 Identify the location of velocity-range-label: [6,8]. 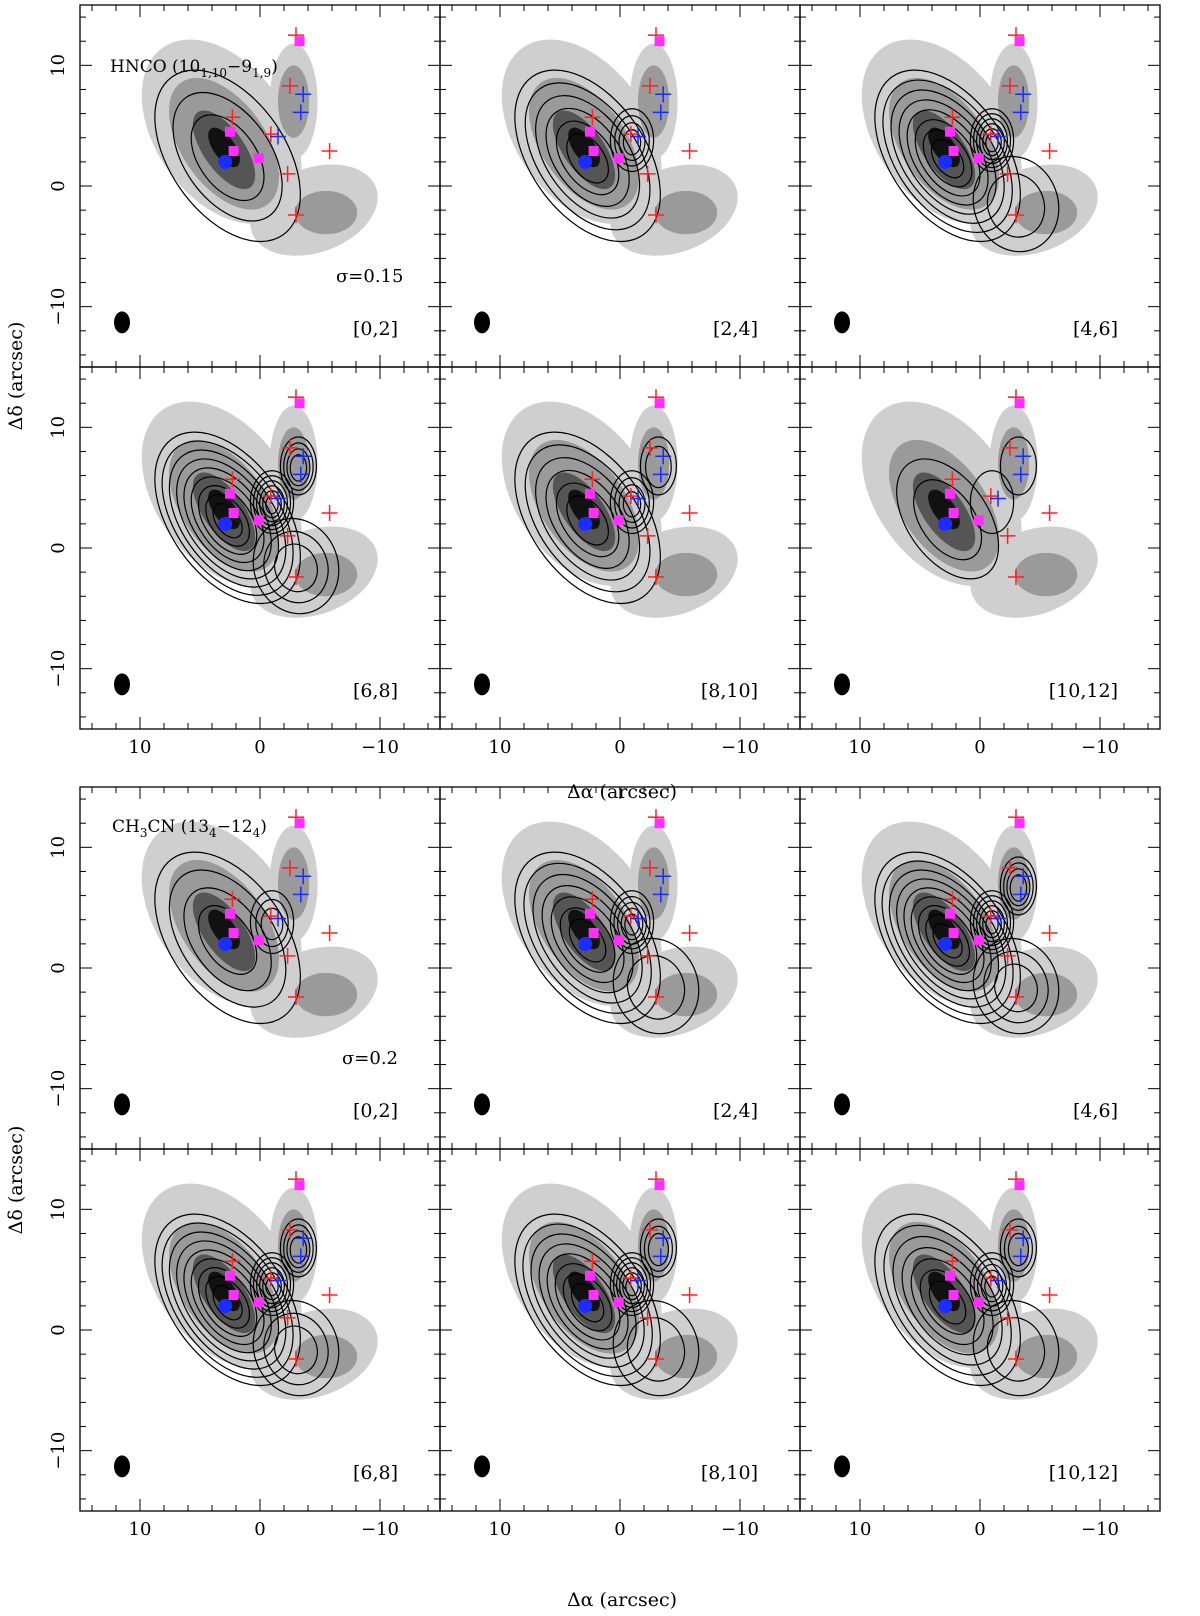
(375, 691).